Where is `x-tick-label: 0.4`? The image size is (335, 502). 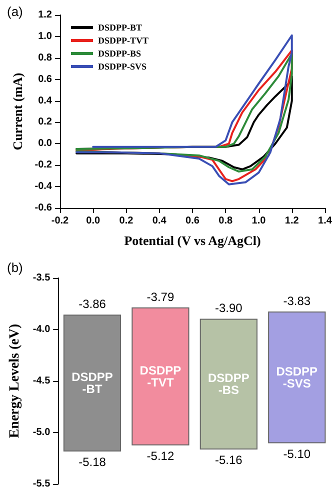 x-tick-label: 0.4 is located at coordinates (159, 221).